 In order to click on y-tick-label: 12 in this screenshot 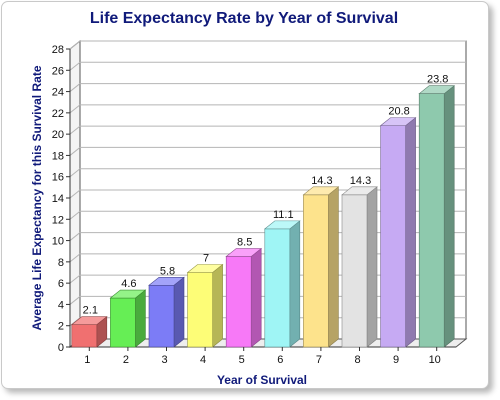, I will do `click(58, 220)`.